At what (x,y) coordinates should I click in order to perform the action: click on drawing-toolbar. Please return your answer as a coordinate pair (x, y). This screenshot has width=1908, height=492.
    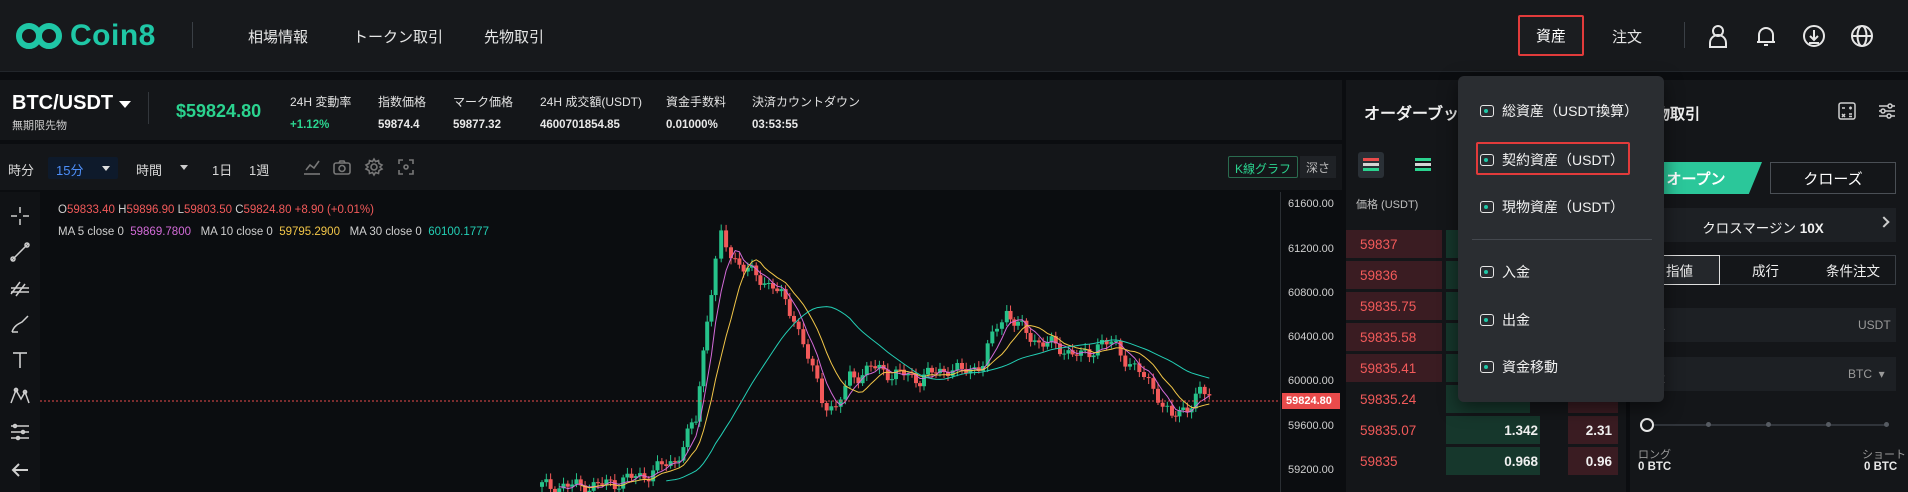
    Looking at the image, I should click on (20, 342).